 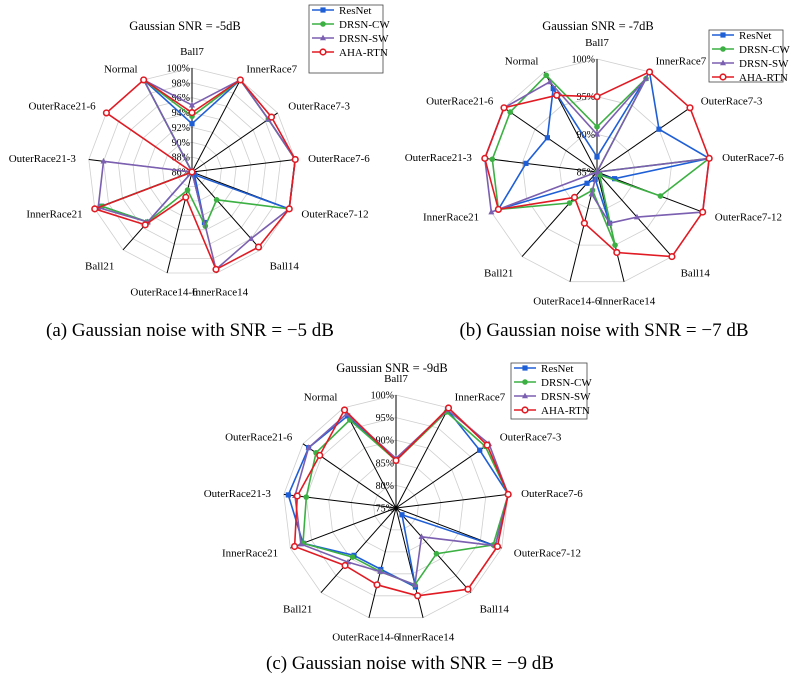 I want to click on category-label-innerrace14: InnerRace14, so click(x=220, y=293).